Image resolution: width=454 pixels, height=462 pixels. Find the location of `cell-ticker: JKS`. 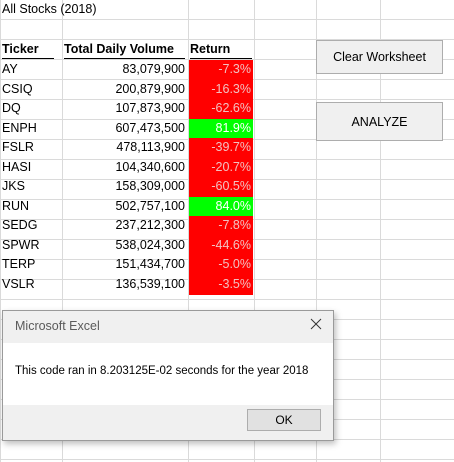

cell-ticker: JKS is located at coordinates (13, 186).